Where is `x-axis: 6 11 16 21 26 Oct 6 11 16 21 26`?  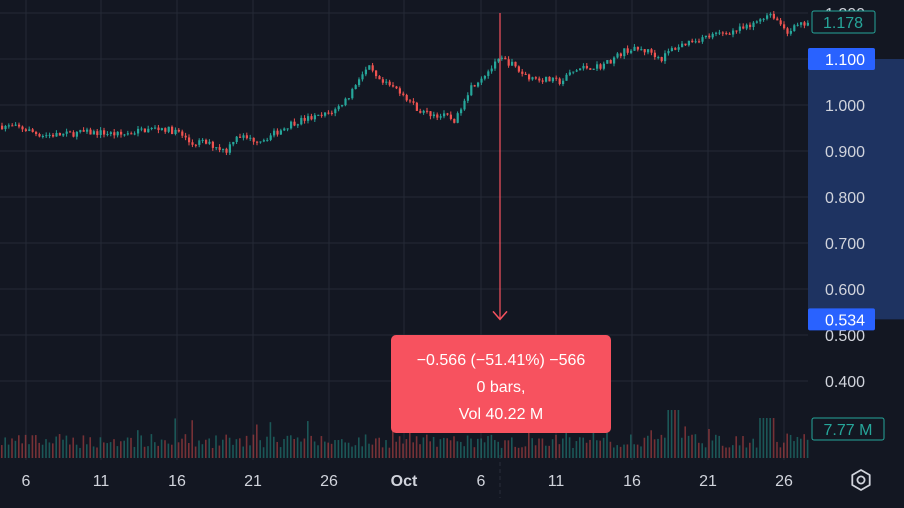 x-axis: 6 11 16 21 26 Oct 6 11 16 21 26 is located at coordinates (407, 476).